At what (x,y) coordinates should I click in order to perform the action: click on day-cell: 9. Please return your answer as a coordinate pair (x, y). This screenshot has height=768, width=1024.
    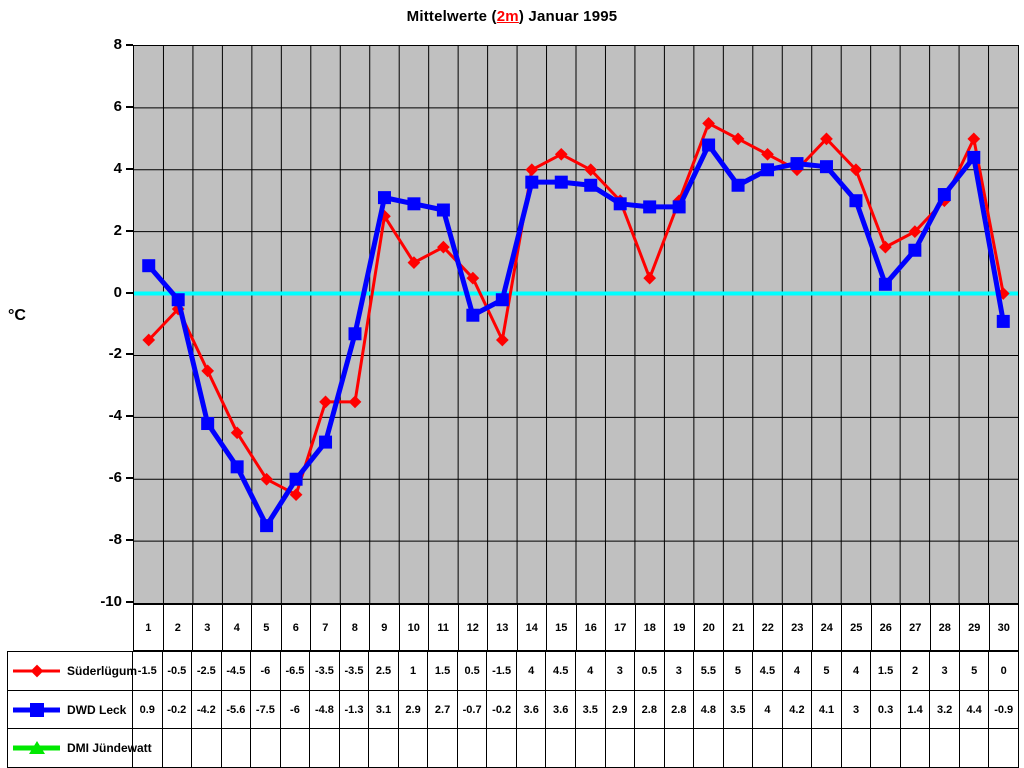
    Looking at the image, I should click on (385, 627).